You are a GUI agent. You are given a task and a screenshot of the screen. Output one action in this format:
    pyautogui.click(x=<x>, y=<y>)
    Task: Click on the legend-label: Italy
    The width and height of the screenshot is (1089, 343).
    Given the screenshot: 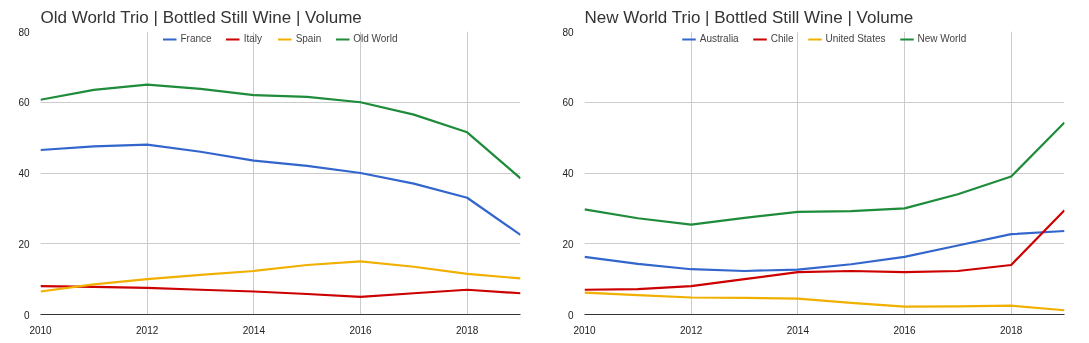 What is the action you would take?
    pyautogui.click(x=253, y=38)
    